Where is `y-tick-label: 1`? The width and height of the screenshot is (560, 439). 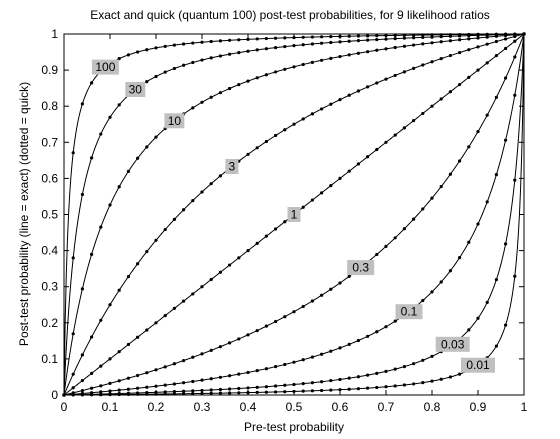 y-tick-label: 1 is located at coordinates (54, 34).